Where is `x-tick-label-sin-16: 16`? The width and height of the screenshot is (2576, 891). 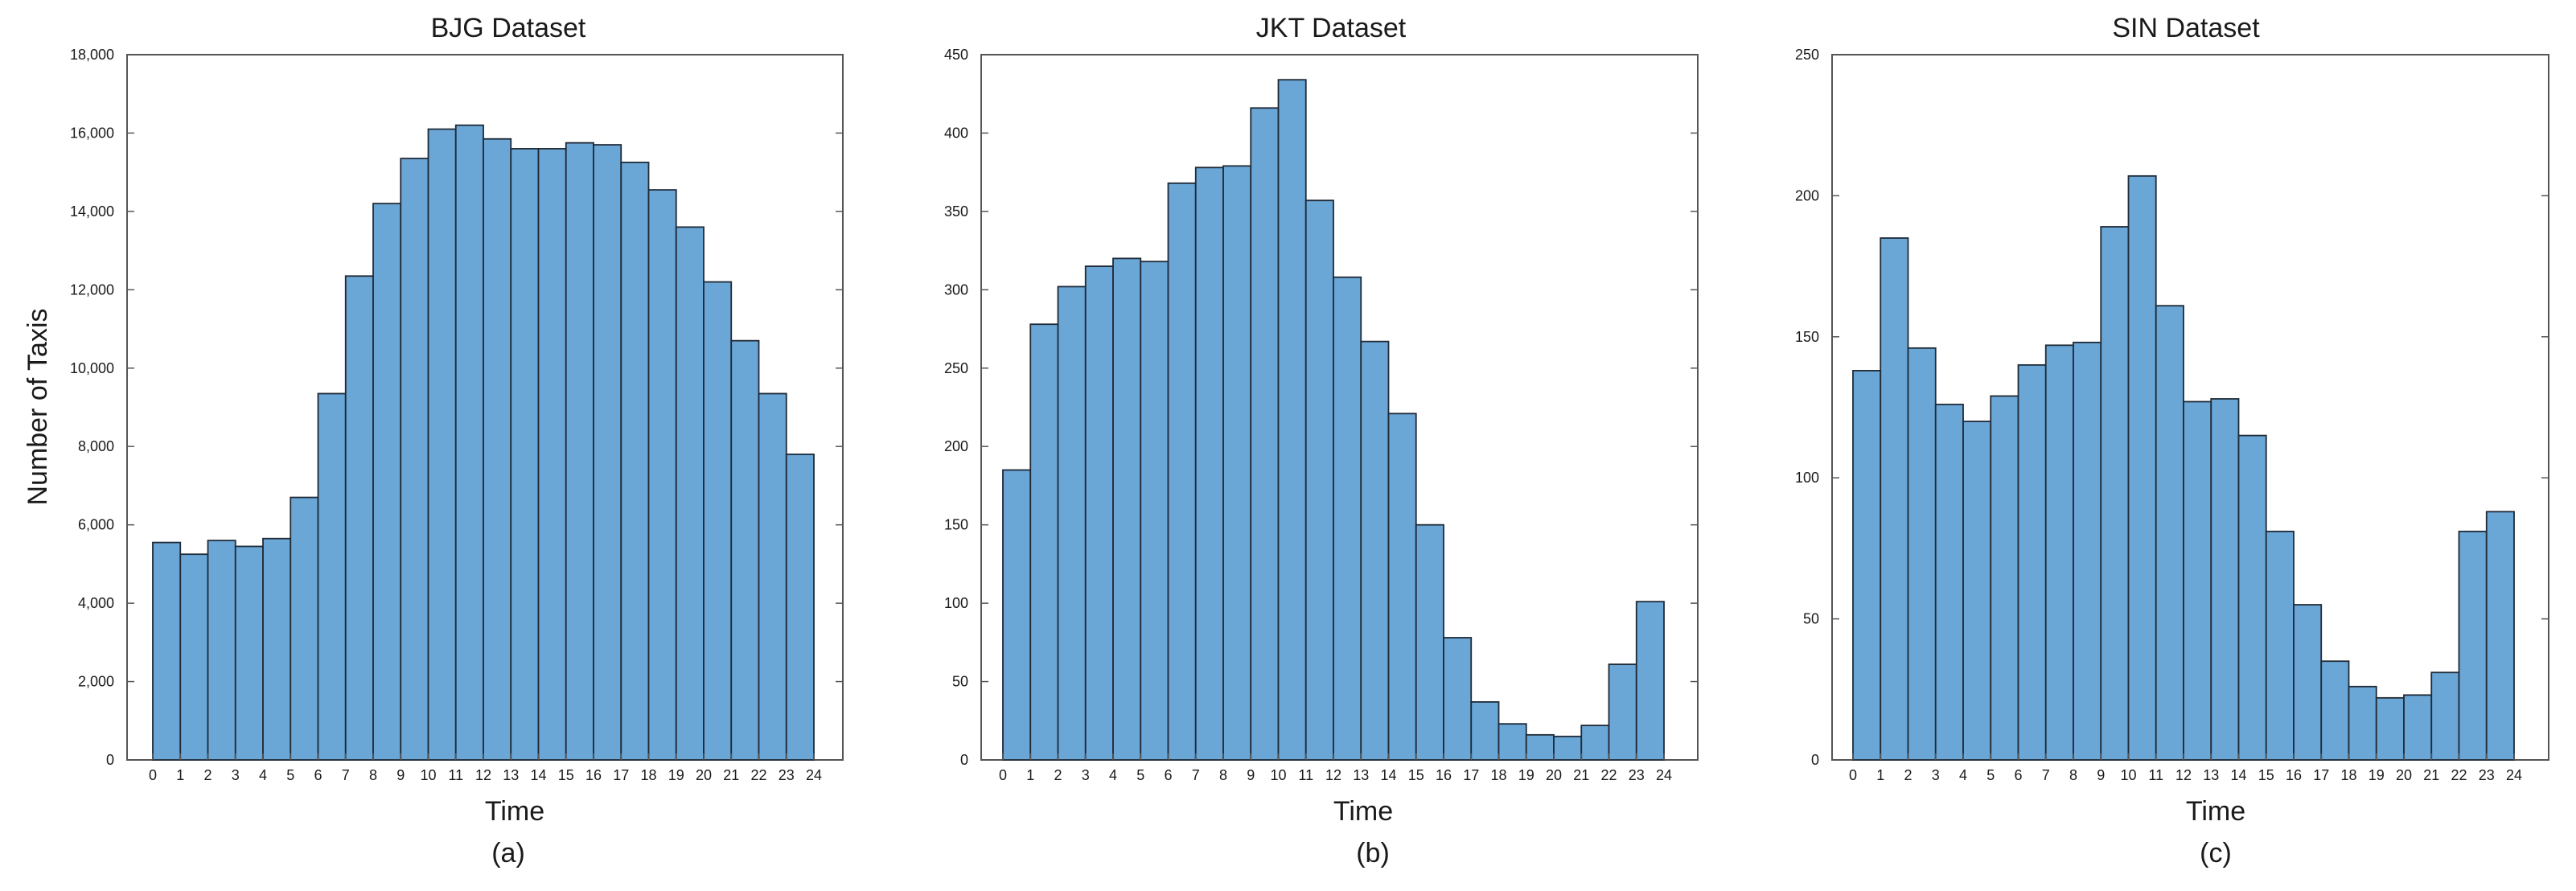
x-tick-label-sin-16: 16 is located at coordinates (2294, 775).